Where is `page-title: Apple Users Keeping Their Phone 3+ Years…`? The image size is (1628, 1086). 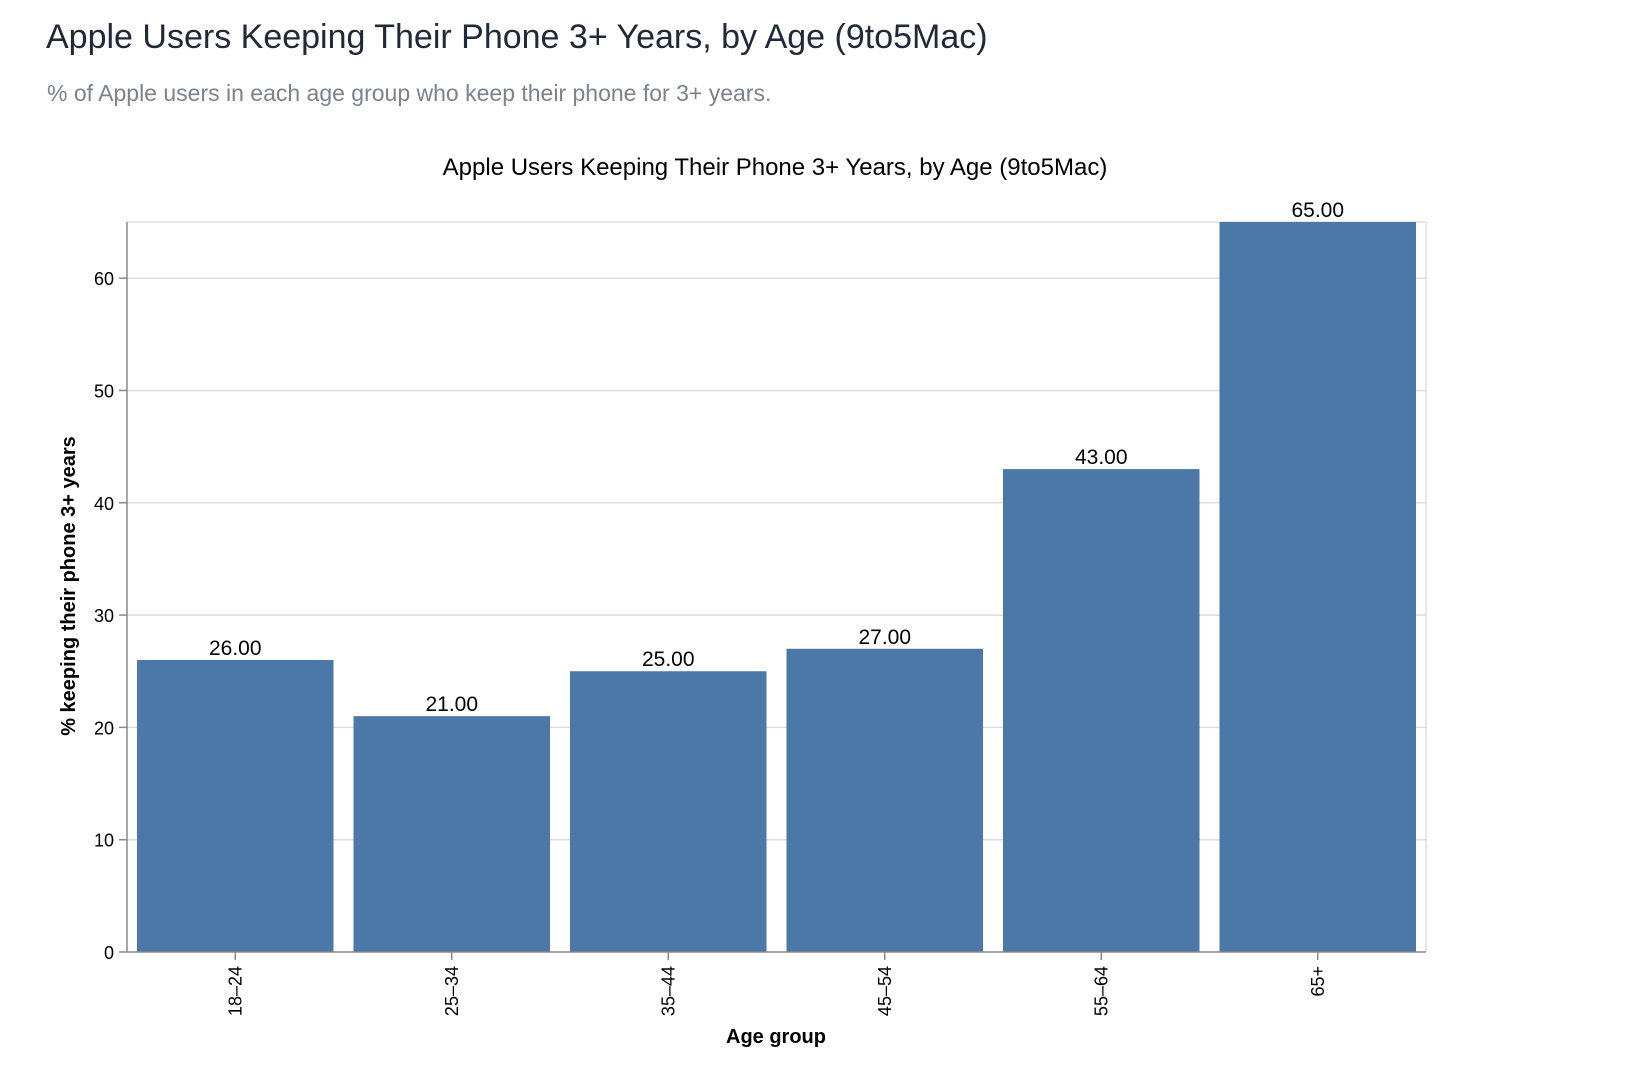 page-title: Apple Users Keeping Their Phone 3+ Years… is located at coordinates (517, 37).